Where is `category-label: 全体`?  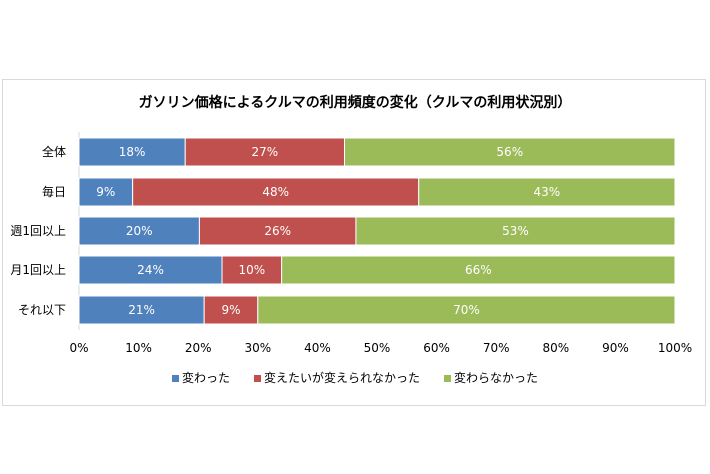 category-label: 全体 is located at coordinates (54, 151).